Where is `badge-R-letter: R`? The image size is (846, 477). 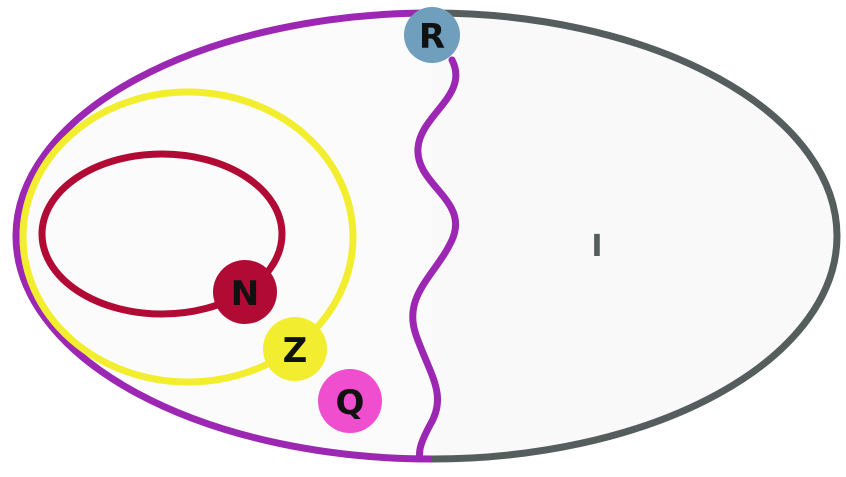
badge-R-letter: R is located at coordinates (432, 37).